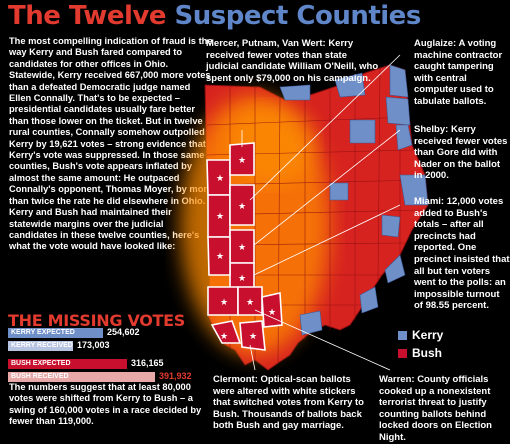  What do you see at coordinates (123, 332) in the screenshot?
I see `missing-votes-value: 254,602` at bounding box center [123, 332].